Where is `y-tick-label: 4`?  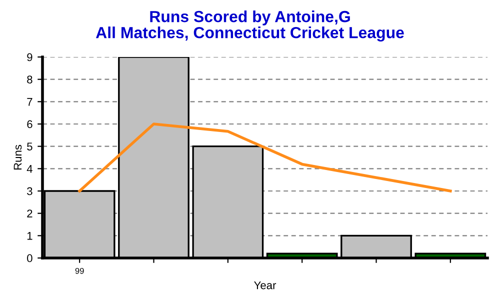 y-tick-label: 4 is located at coordinates (29, 169).